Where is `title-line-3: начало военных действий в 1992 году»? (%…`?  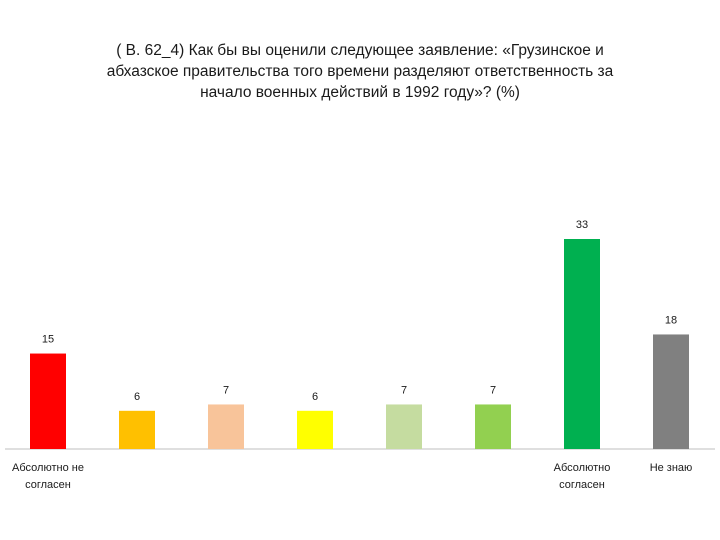 title-line-3: начало военных действий в 1992 году»? (%… is located at coordinates (360, 92).